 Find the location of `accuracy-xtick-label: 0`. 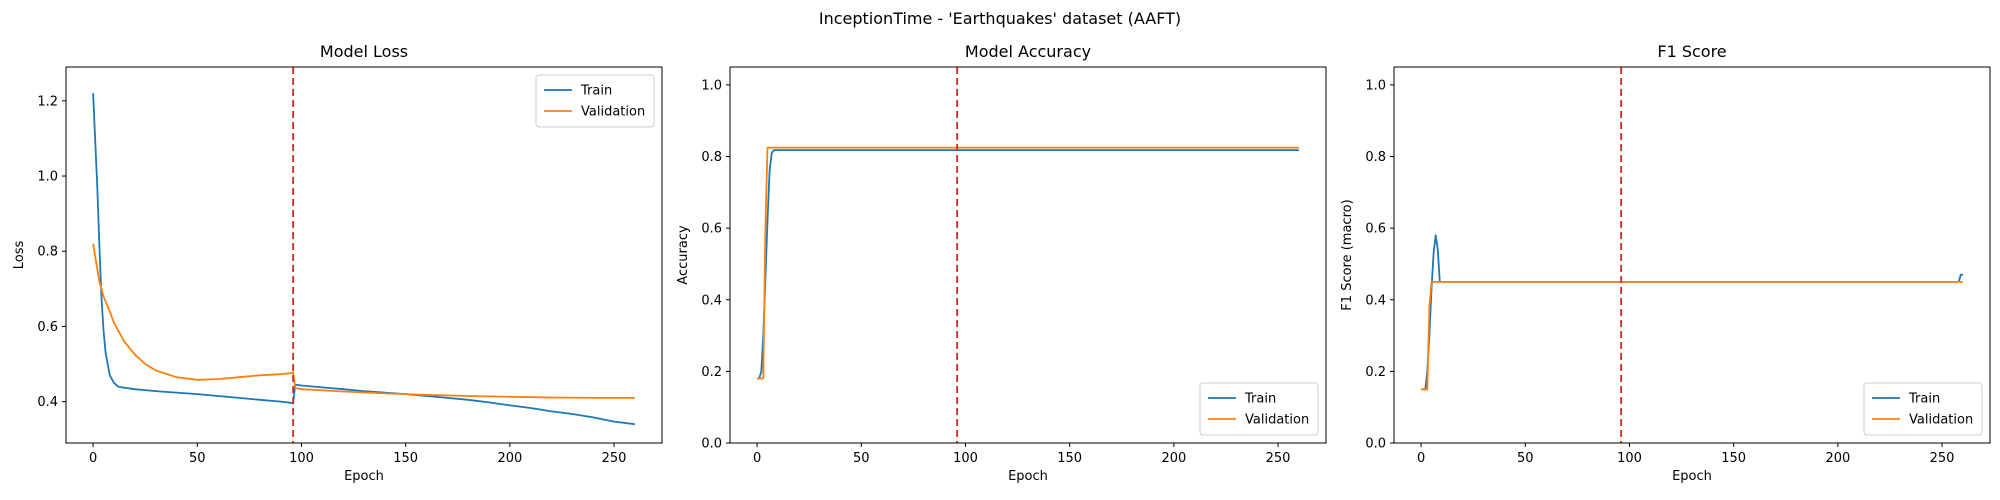

accuracy-xtick-label: 0 is located at coordinates (757, 458).